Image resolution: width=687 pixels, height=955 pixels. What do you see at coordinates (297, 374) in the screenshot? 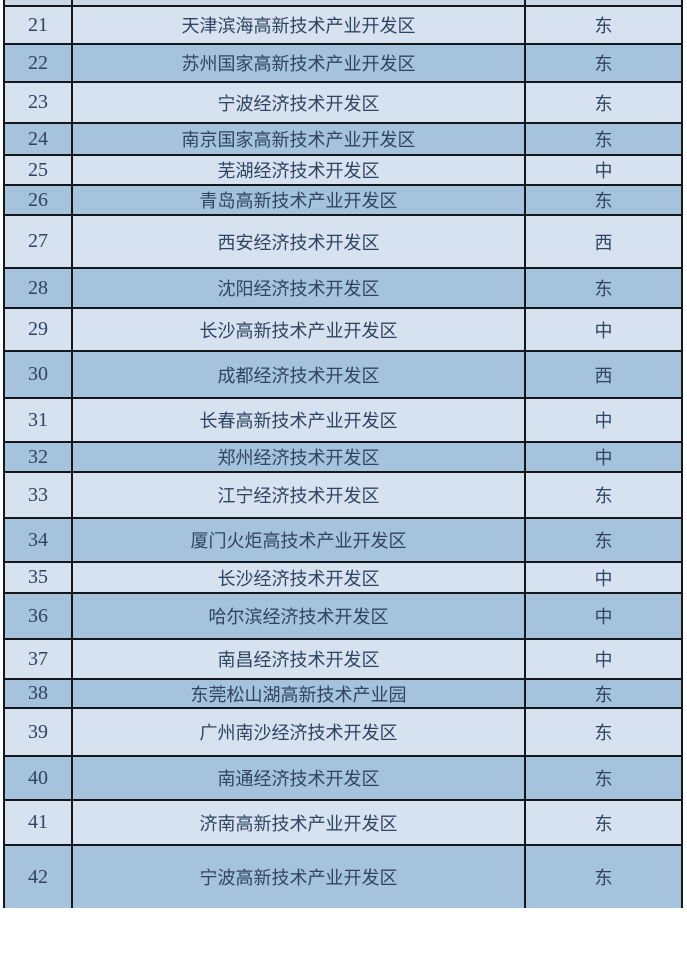
I see `name-cell: 成都经济技术开发区` at bounding box center [297, 374].